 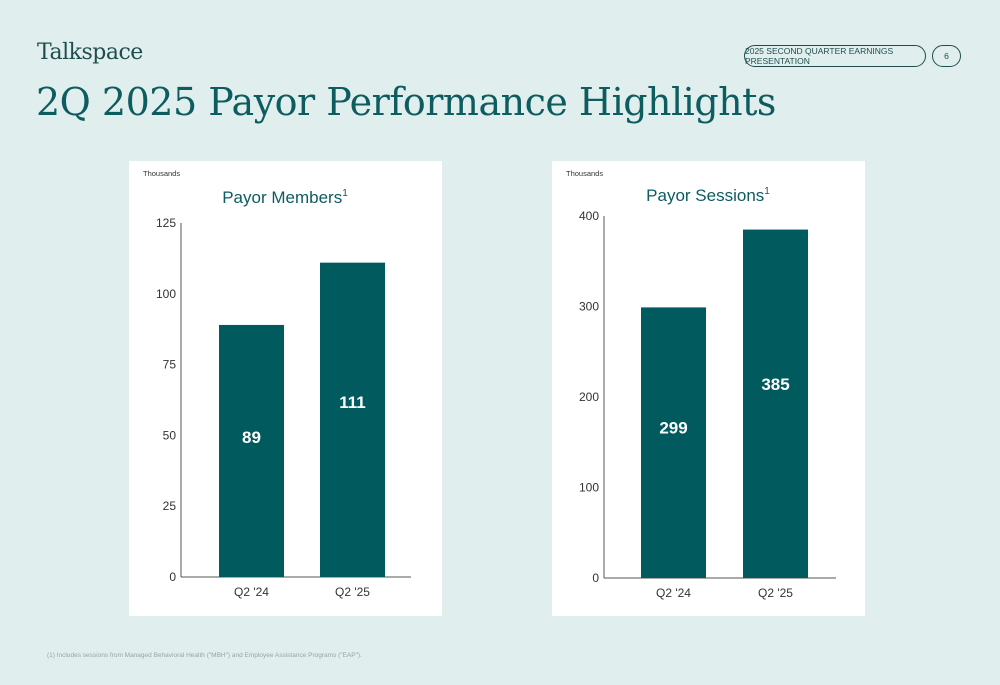 I want to click on chart-title-text: Payor Sessions, so click(x=705, y=195).